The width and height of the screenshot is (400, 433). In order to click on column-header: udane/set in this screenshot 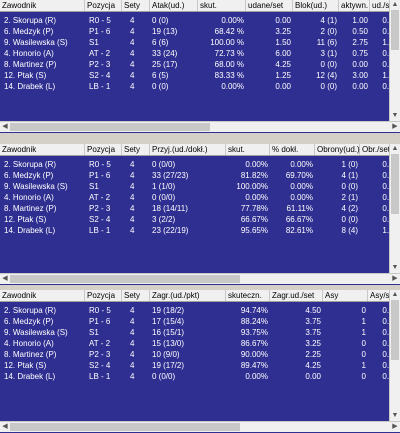, I will do `click(269, 5)`.